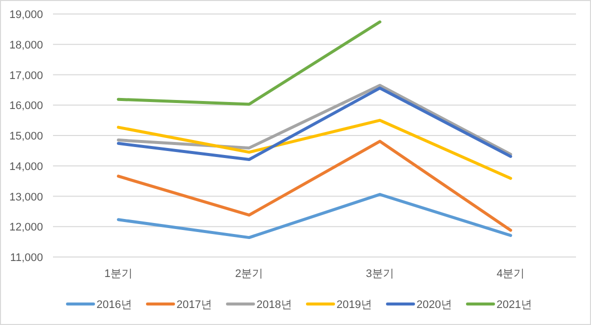 This screenshot has height=325, width=591. Describe the element at coordinates (194, 305) in the screenshot. I see `legend-label: 2017년` at that location.